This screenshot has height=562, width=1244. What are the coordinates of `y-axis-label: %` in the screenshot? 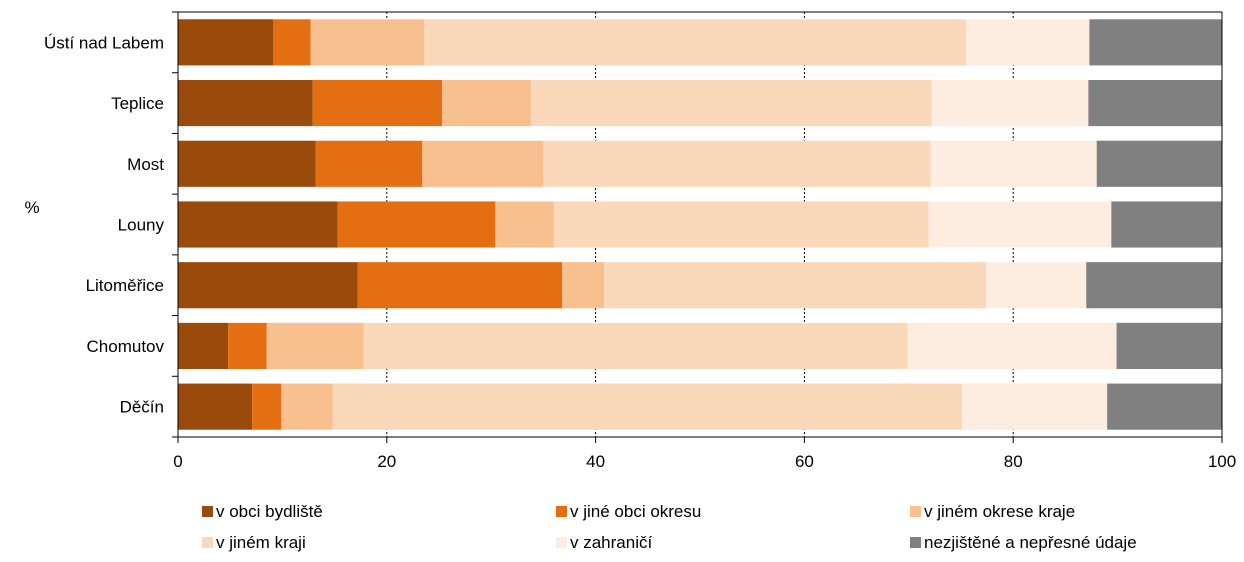 It's located at (31, 207).